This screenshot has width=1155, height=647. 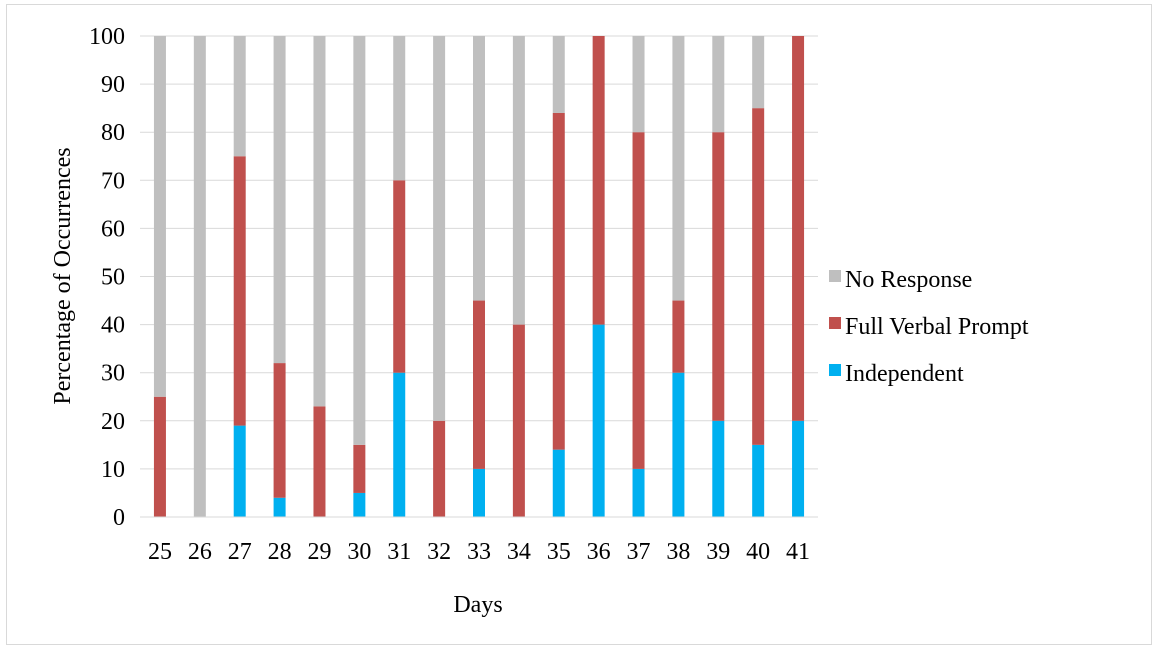 What do you see at coordinates (559, 552) in the screenshot?
I see `x-tick-label: 35` at bounding box center [559, 552].